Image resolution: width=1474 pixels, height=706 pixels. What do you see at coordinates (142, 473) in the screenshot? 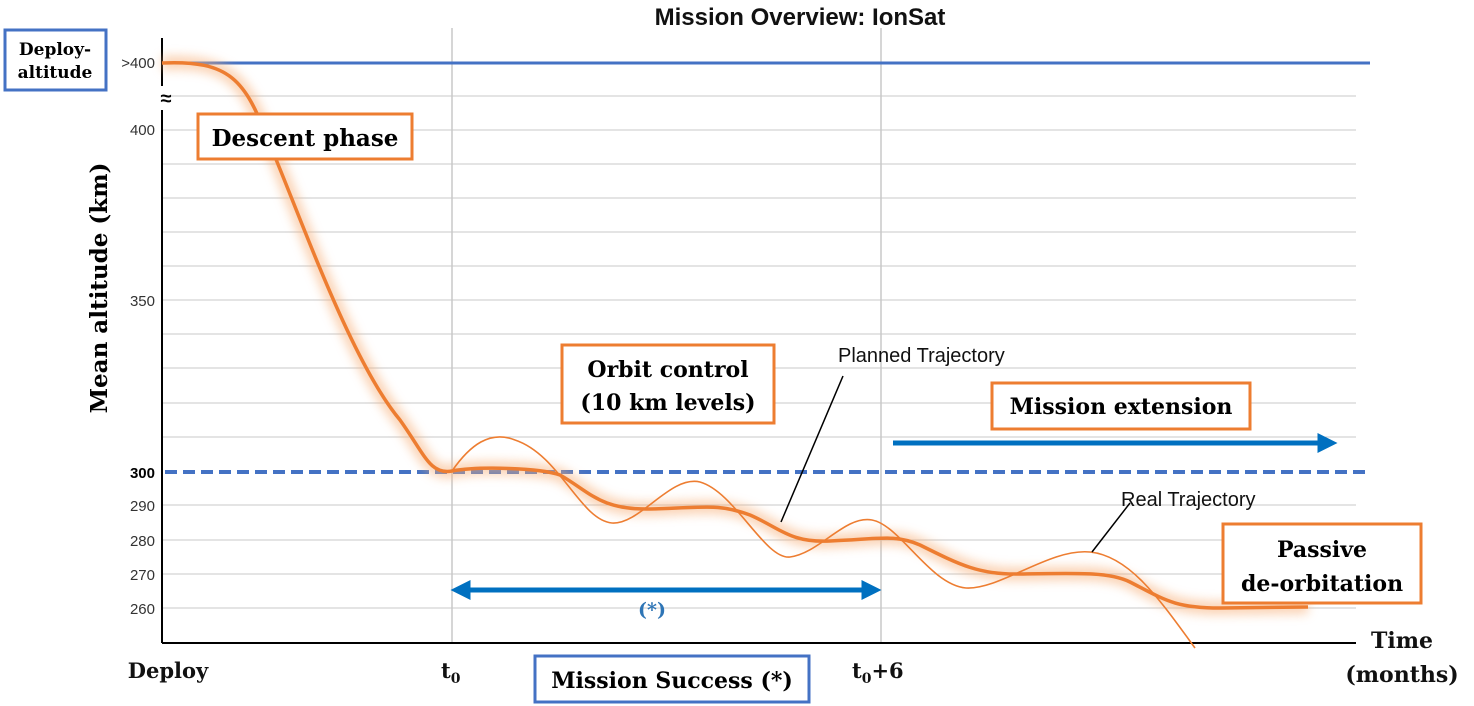
I see `y-tick-label: 300` at bounding box center [142, 473].